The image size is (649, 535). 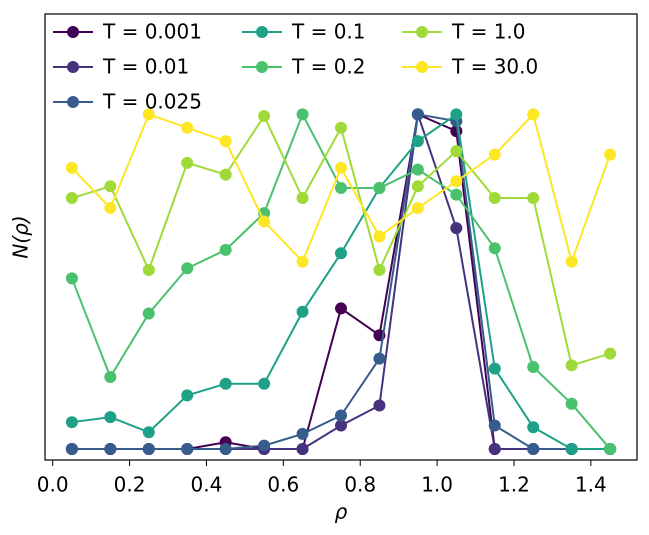 I want to click on x-tick-label: 1.4, so click(x=591, y=485).